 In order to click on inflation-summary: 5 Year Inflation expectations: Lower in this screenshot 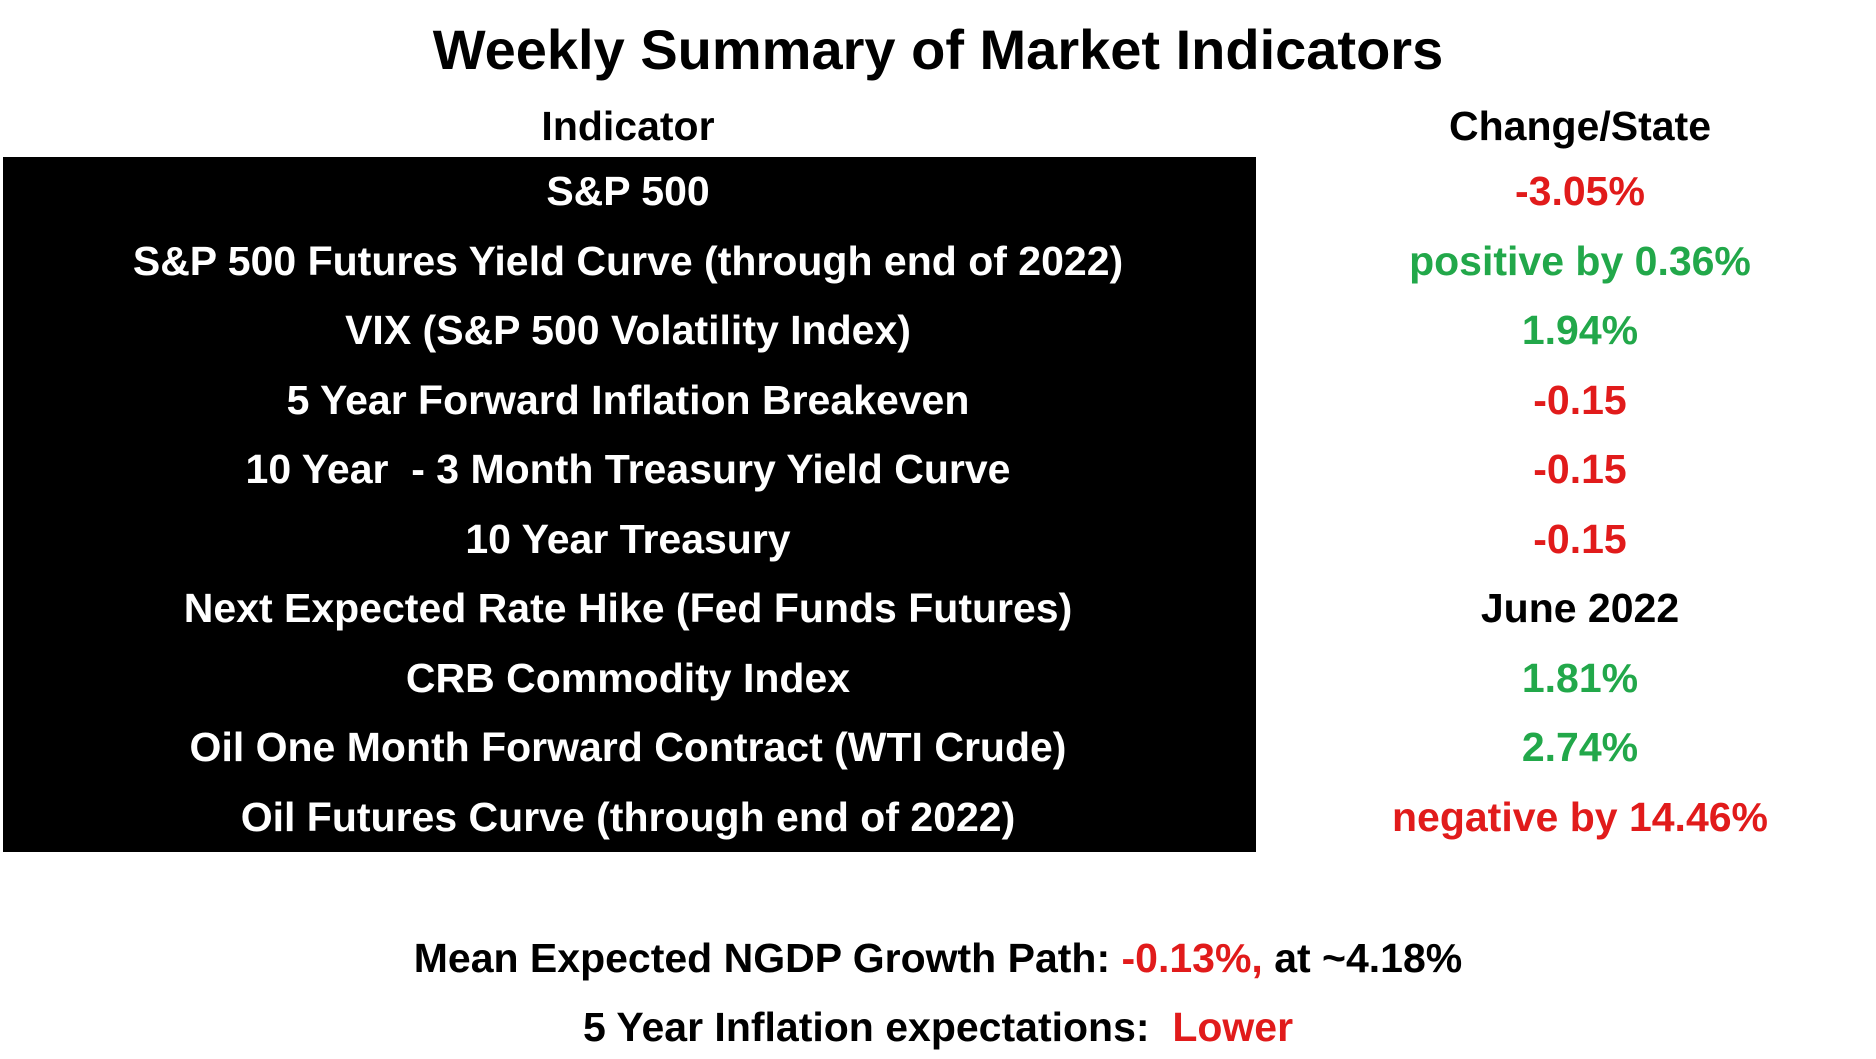, I will do `click(938, 1027)`.